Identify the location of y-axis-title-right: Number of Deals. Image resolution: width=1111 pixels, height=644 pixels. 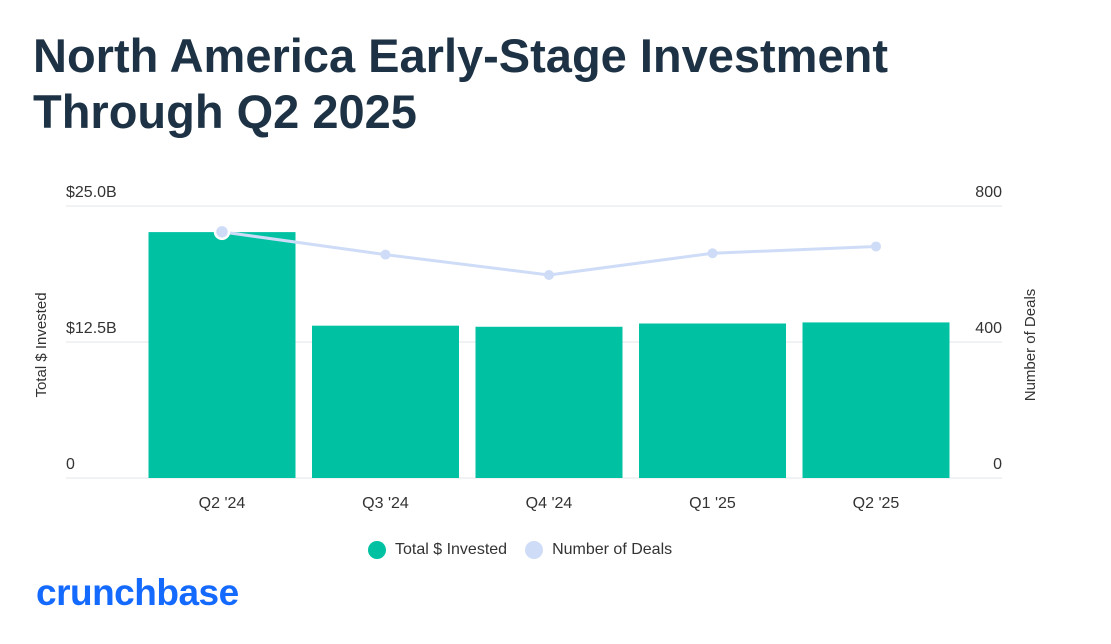
(1030, 345).